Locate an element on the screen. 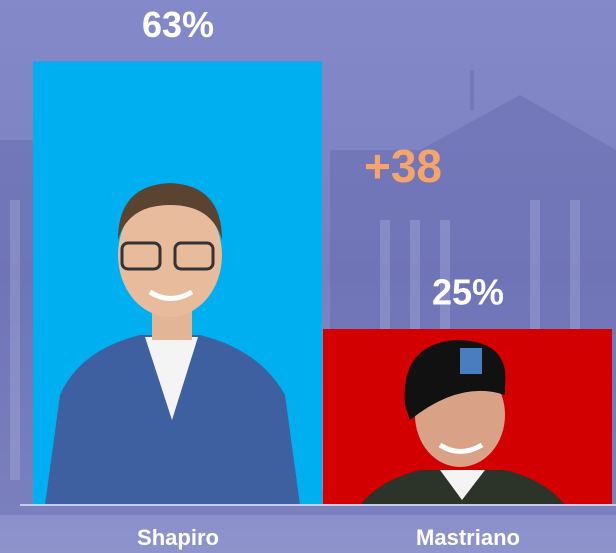 The width and height of the screenshot is (616, 553). value-label: 25% is located at coordinates (468, 292).